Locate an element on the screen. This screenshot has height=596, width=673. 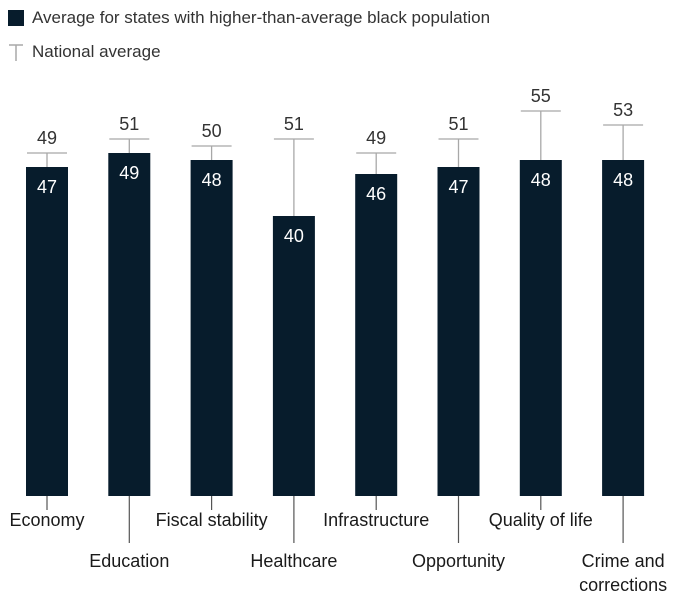
bar-value-label-crime-and-corrections: 48 is located at coordinates (623, 180).